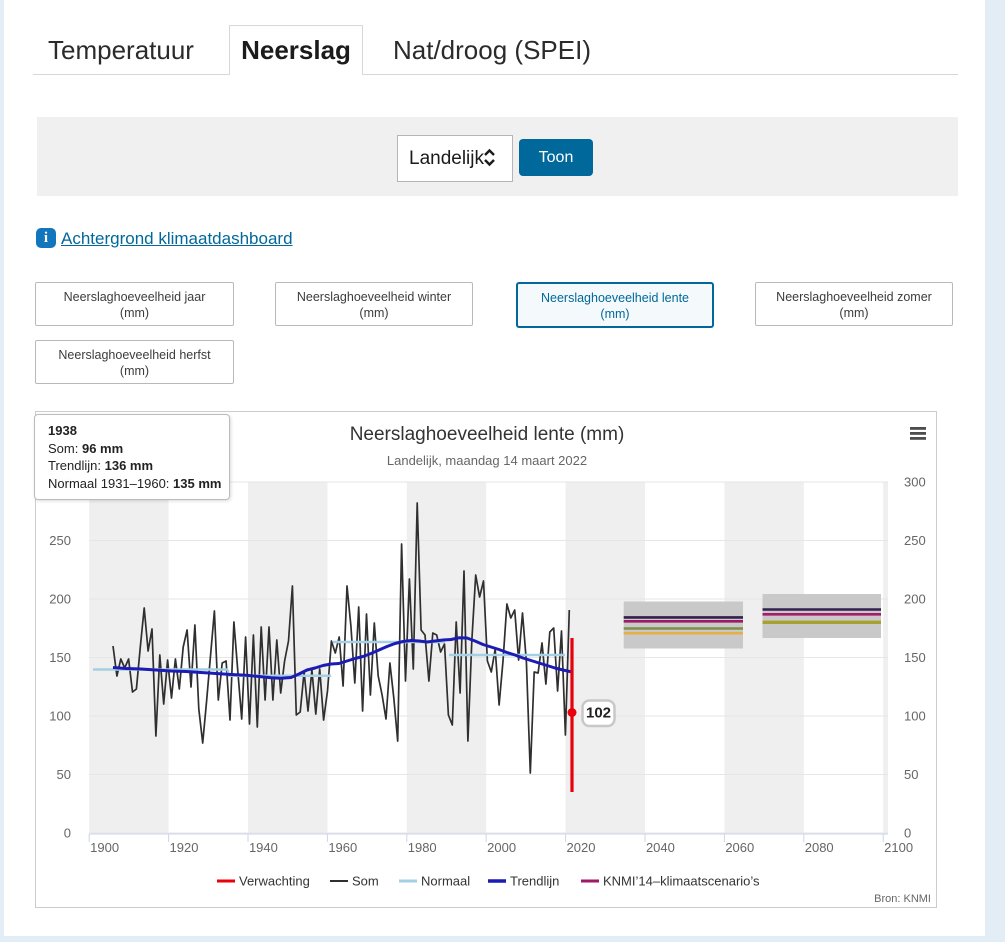  Describe the element at coordinates (104, 847) in the screenshot. I see `svg-text: 1900` at that location.